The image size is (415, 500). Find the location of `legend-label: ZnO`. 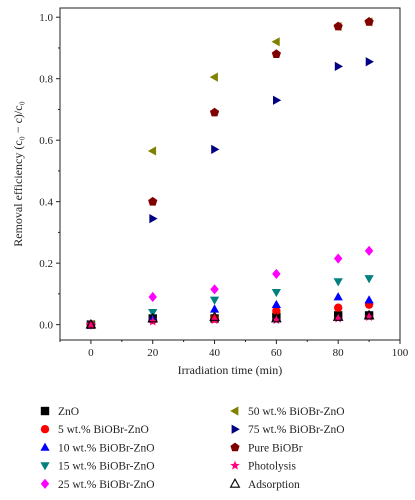

legend-label: ZnO is located at coordinates (68, 412).